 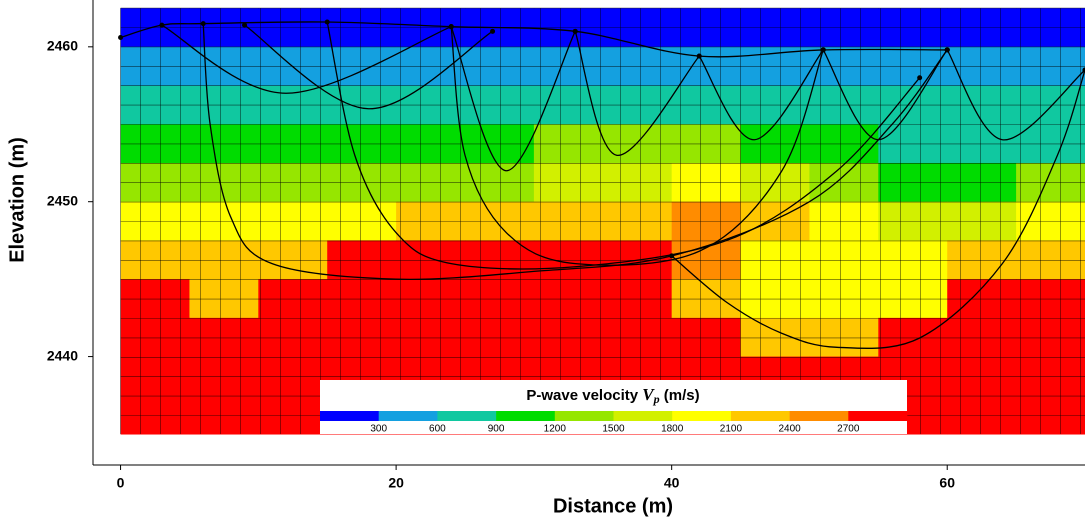 What do you see at coordinates (496, 429) in the screenshot?
I see `colorbar-label: 900` at bounding box center [496, 429].